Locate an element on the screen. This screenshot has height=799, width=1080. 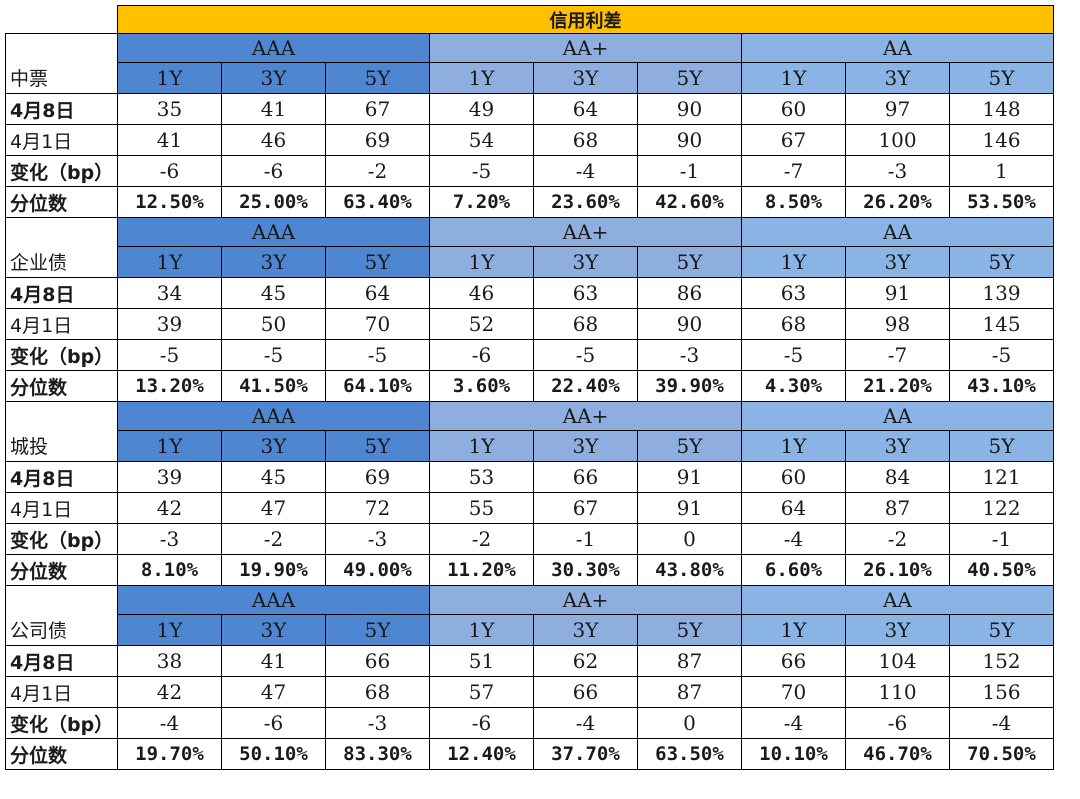
table-cell: 1 is located at coordinates (1001, 171).